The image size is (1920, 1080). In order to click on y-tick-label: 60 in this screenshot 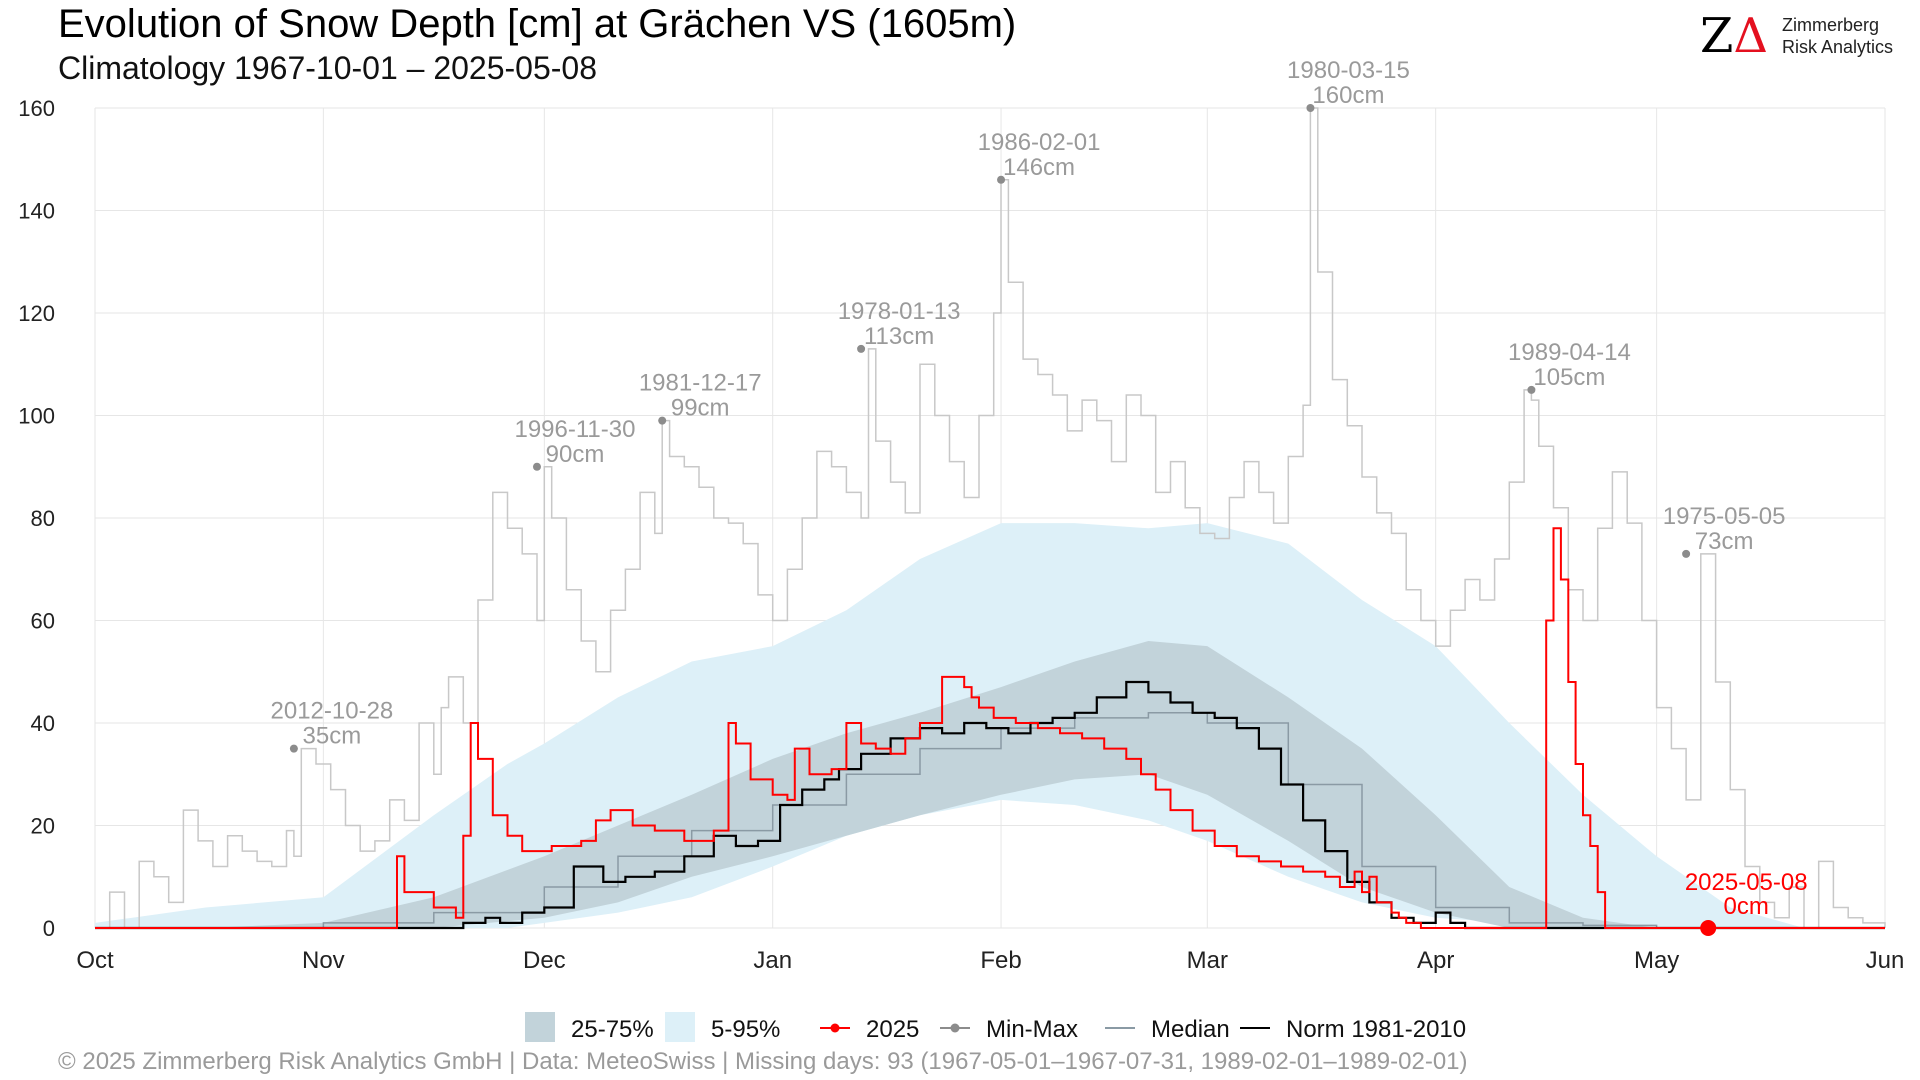, I will do `click(43, 621)`.